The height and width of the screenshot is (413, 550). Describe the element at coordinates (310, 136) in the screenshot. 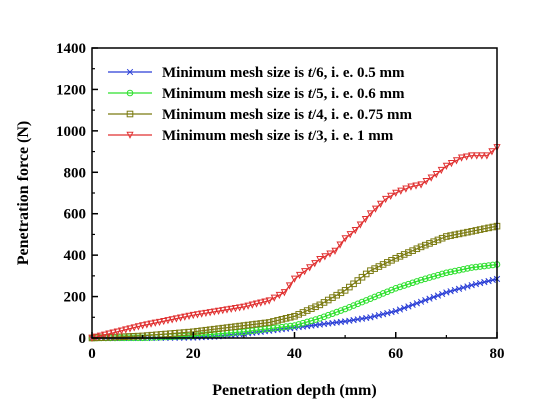

I see `legend-label-part: t` at that location.